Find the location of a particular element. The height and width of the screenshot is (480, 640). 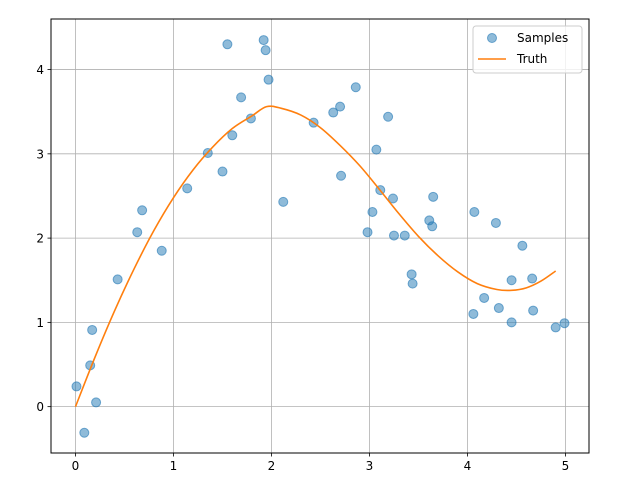

x-tick-label: 2 is located at coordinates (272, 466).